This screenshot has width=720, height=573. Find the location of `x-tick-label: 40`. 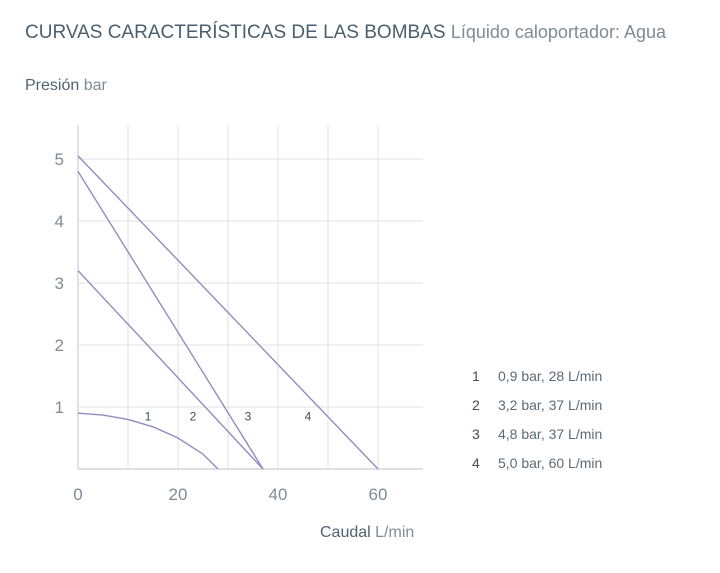

x-tick-label: 40 is located at coordinates (278, 494).